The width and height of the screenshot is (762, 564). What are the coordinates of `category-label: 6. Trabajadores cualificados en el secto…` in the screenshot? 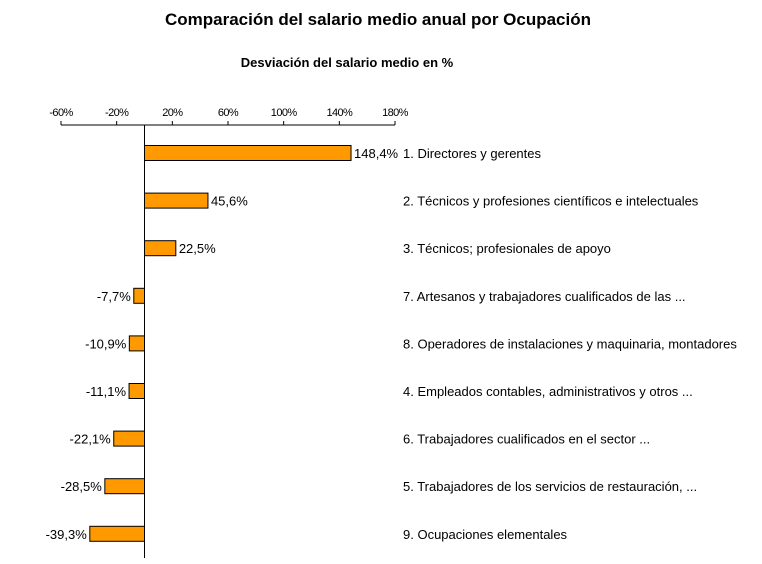 It's located at (526, 439).